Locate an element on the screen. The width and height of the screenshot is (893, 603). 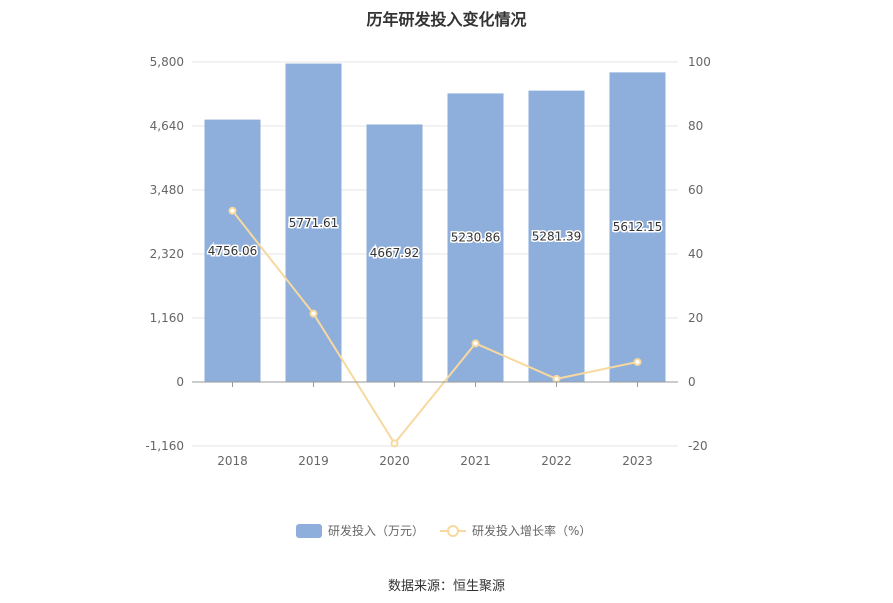
y-left-tick-label: 1,160 is located at coordinates (167, 318).